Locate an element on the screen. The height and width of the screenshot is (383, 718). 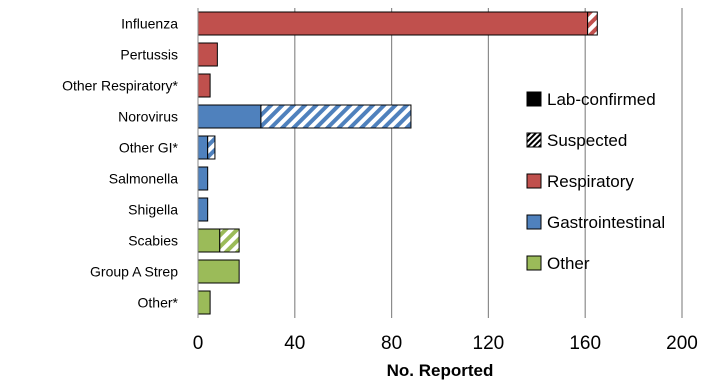
x-tick-label: 40 is located at coordinates (294, 343).